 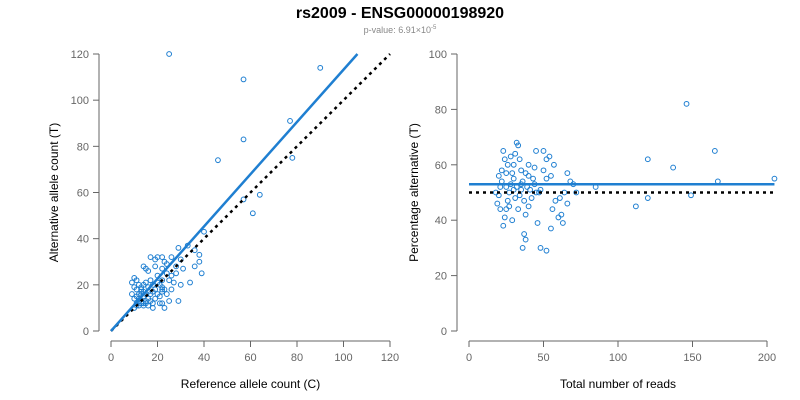 What do you see at coordinates (618, 358) in the screenshot?
I see `x-tick-label: 100` at bounding box center [618, 358].